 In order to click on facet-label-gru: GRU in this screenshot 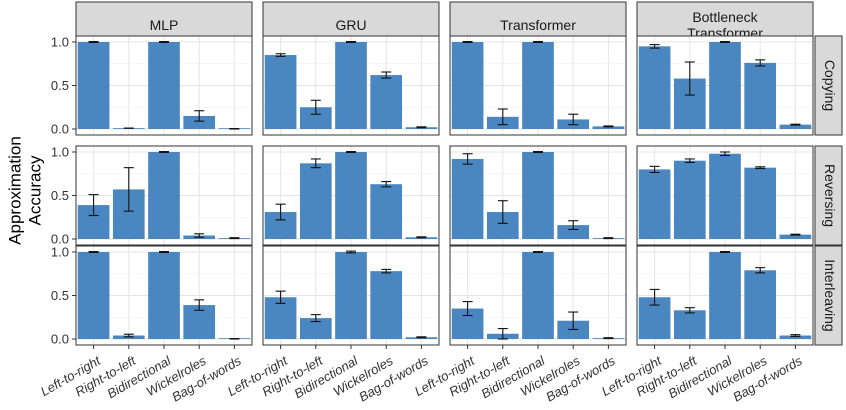, I will do `click(350, 25)`.